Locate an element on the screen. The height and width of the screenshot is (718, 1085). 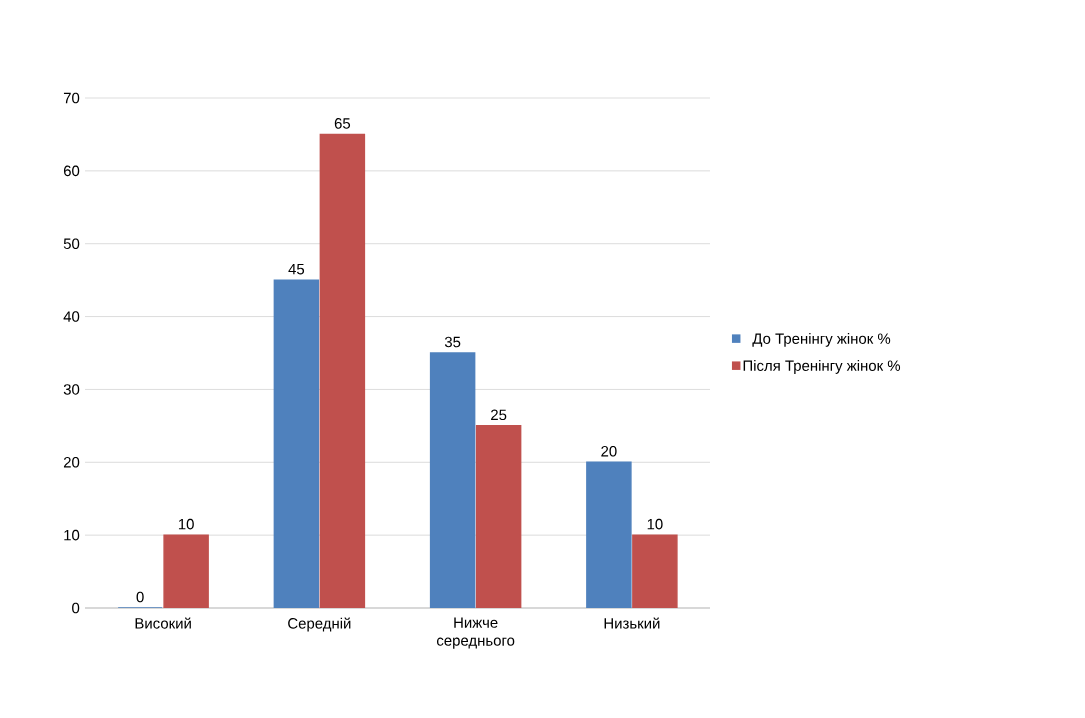
y-tick-label: 50 is located at coordinates (71, 243).